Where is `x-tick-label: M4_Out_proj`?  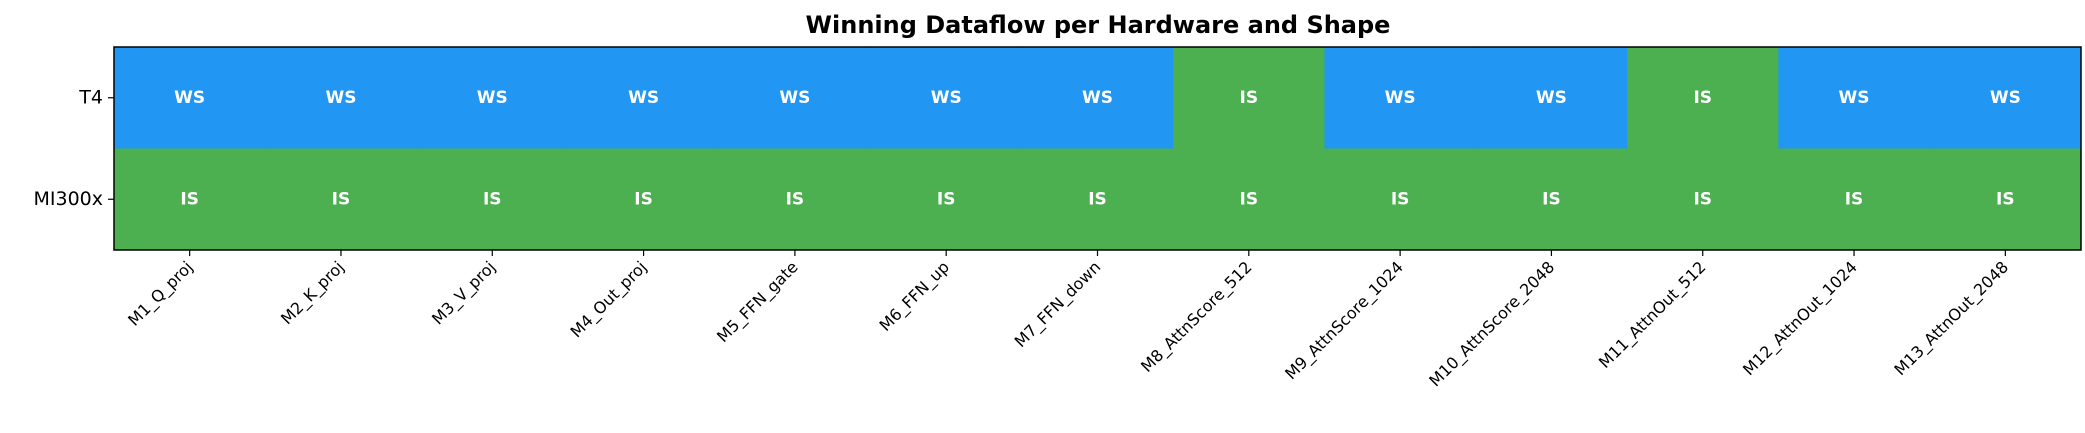 x-tick-label: M4_Out_proj is located at coordinates (609, 299).